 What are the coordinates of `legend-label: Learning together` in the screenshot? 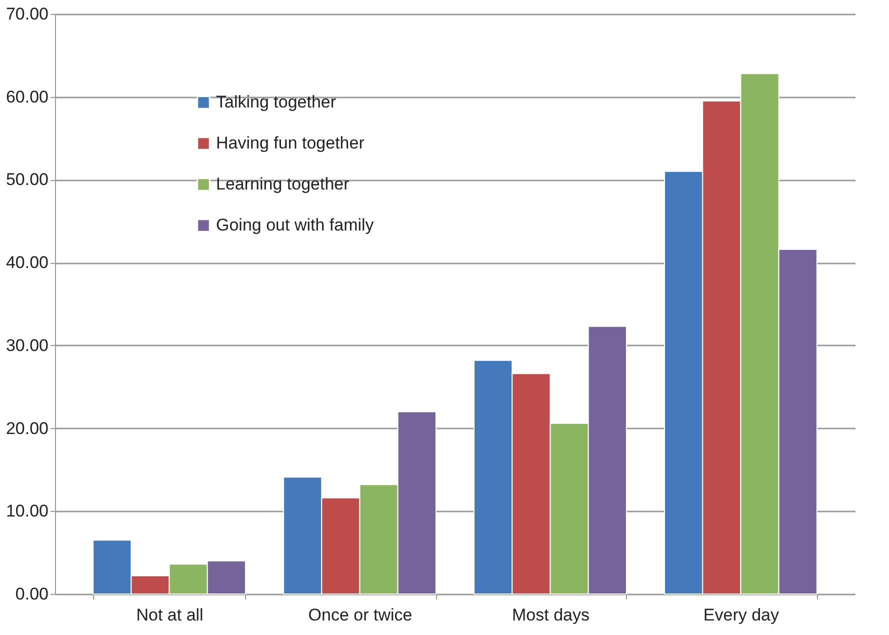 It's located at (283, 184).